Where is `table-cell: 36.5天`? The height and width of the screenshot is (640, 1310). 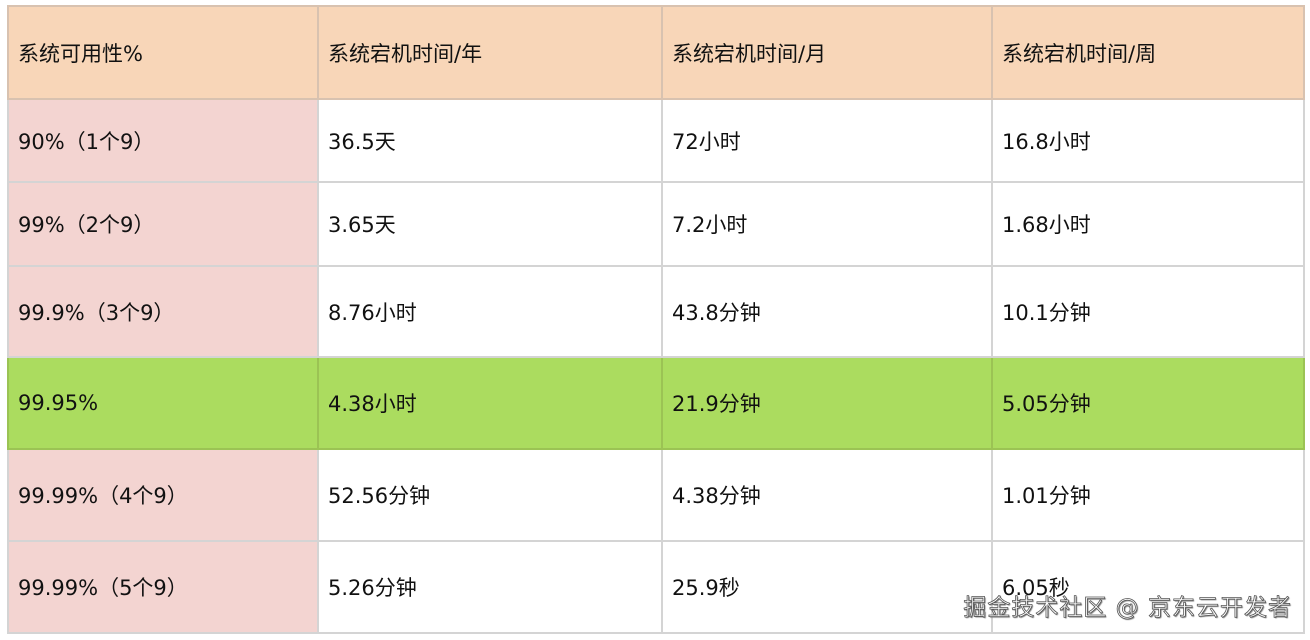 table-cell: 36.5天 is located at coordinates (490, 140).